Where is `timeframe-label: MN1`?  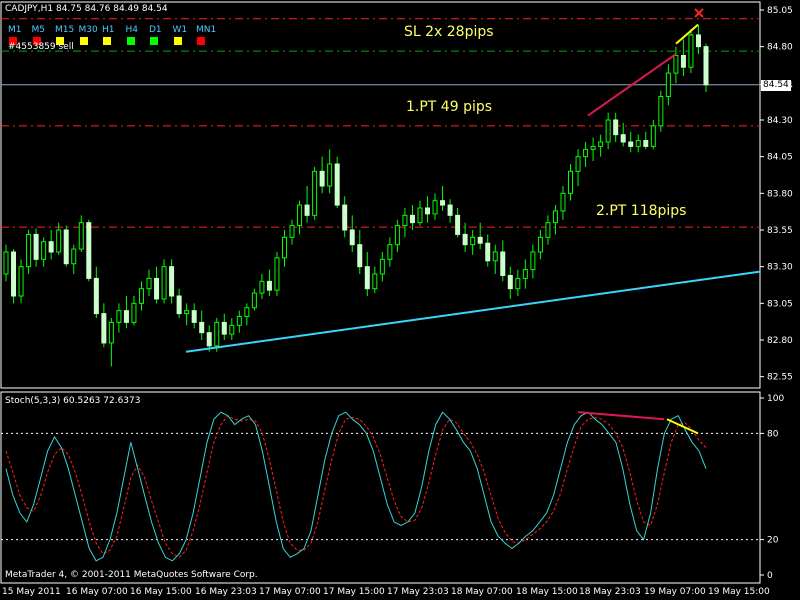 timeframe-label: MN1 is located at coordinates (206, 30).